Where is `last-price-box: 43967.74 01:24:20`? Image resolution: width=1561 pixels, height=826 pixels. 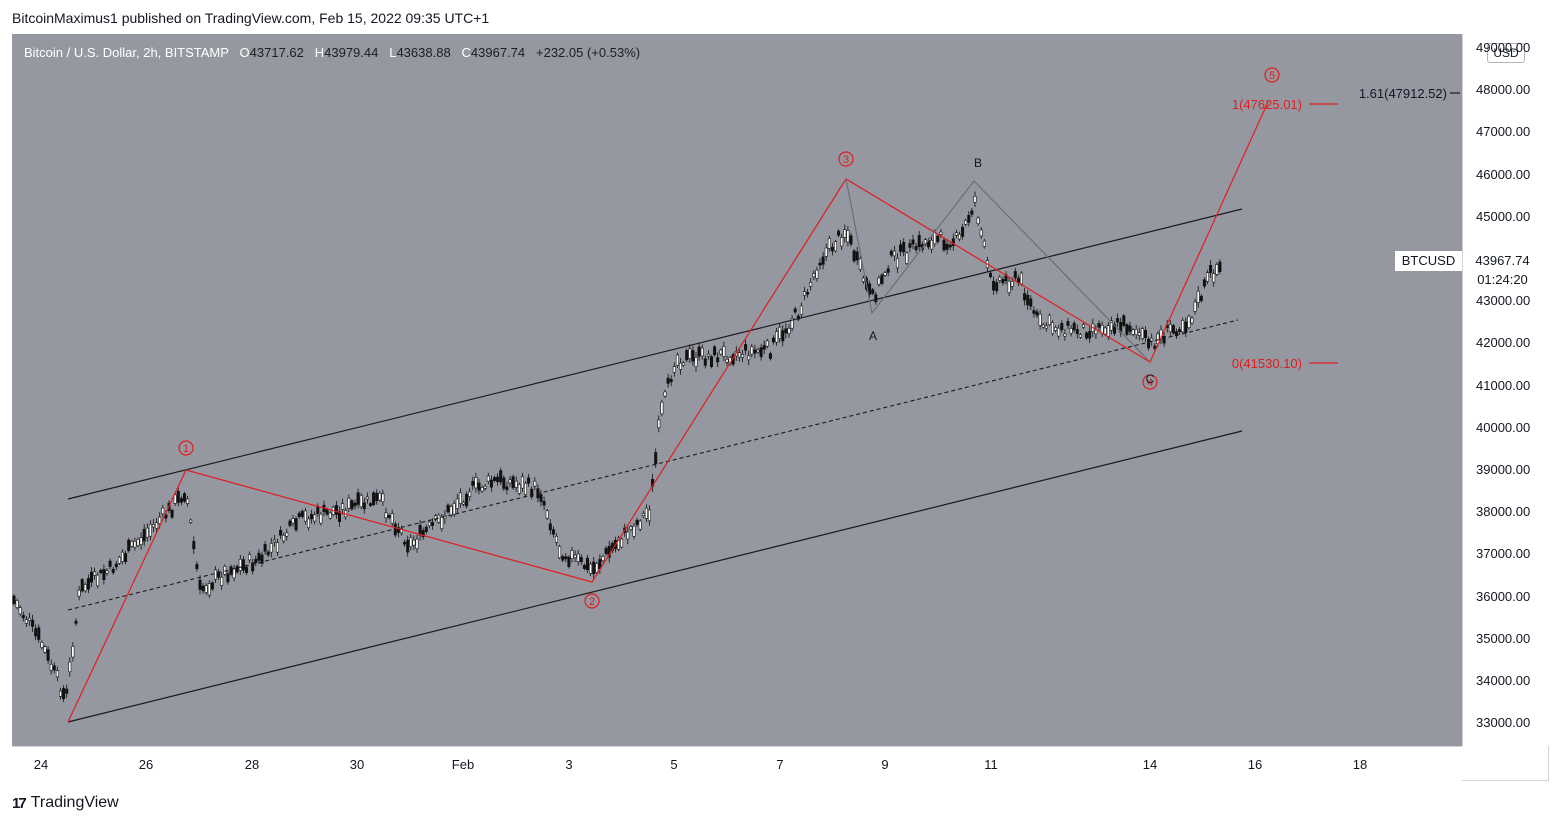 last-price-box: 43967.74 01:24:20 is located at coordinates (1502, 270).